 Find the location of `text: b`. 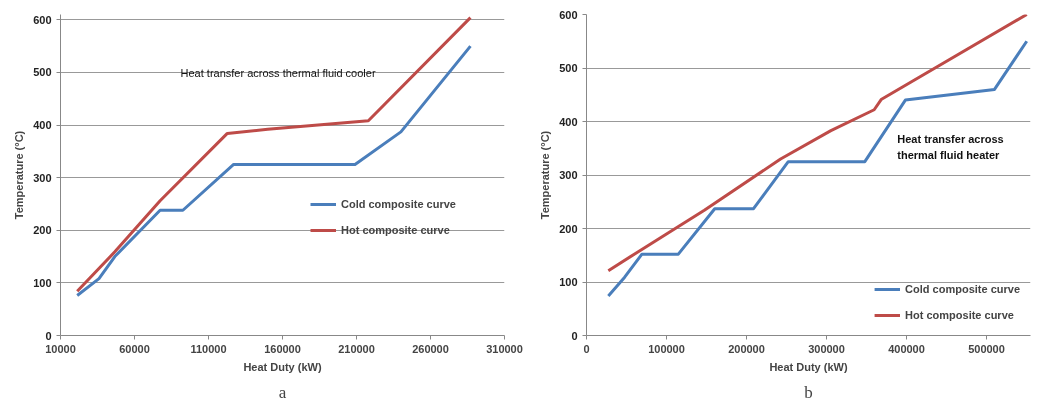

text: b is located at coordinates (808, 392).